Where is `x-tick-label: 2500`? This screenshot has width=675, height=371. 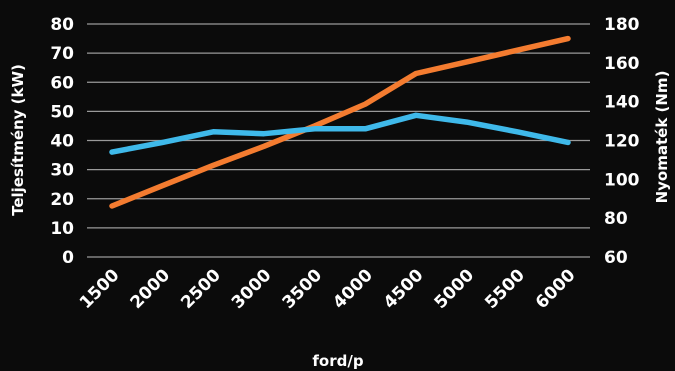
x-tick-label: 2500 is located at coordinates (201, 289).